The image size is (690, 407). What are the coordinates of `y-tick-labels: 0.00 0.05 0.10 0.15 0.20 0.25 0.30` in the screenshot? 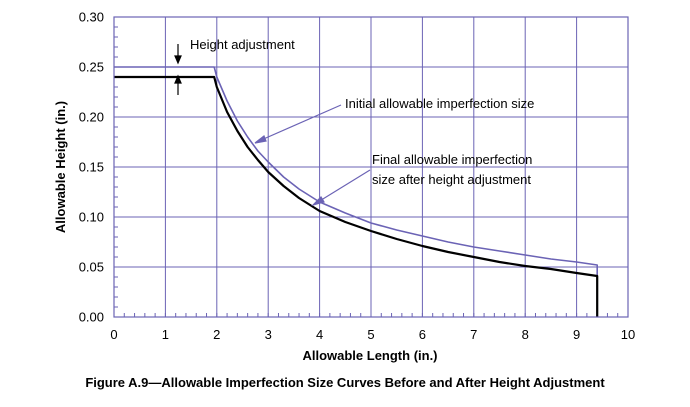 It's located at (91, 167).